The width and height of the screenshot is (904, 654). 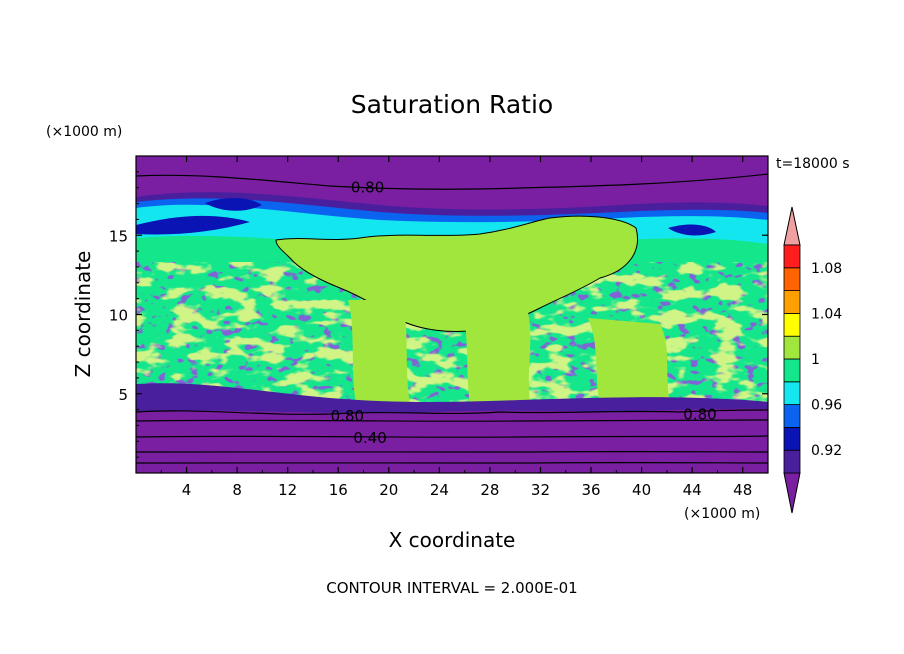 I want to click on x-tick-label: 12, so click(x=287, y=490).